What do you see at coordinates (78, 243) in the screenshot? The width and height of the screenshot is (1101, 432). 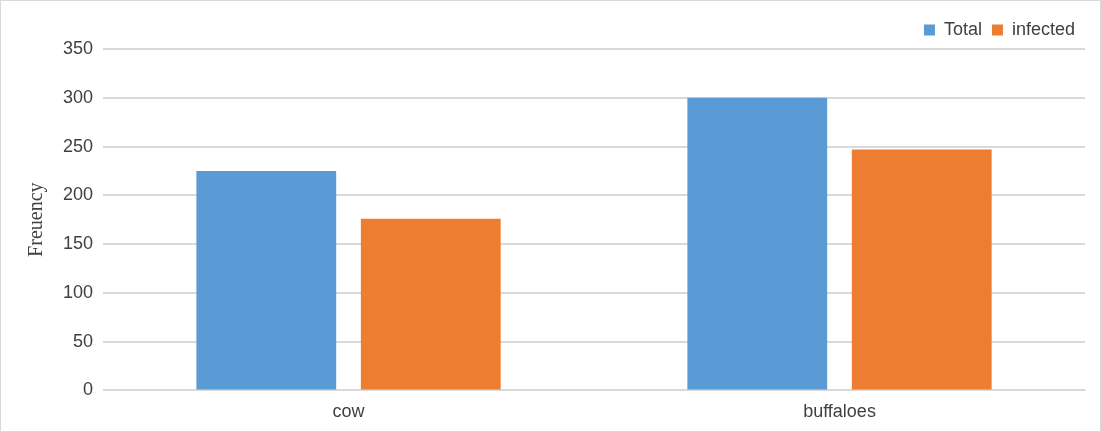 I see `y-tick-label: 150` at bounding box center [78, 243].